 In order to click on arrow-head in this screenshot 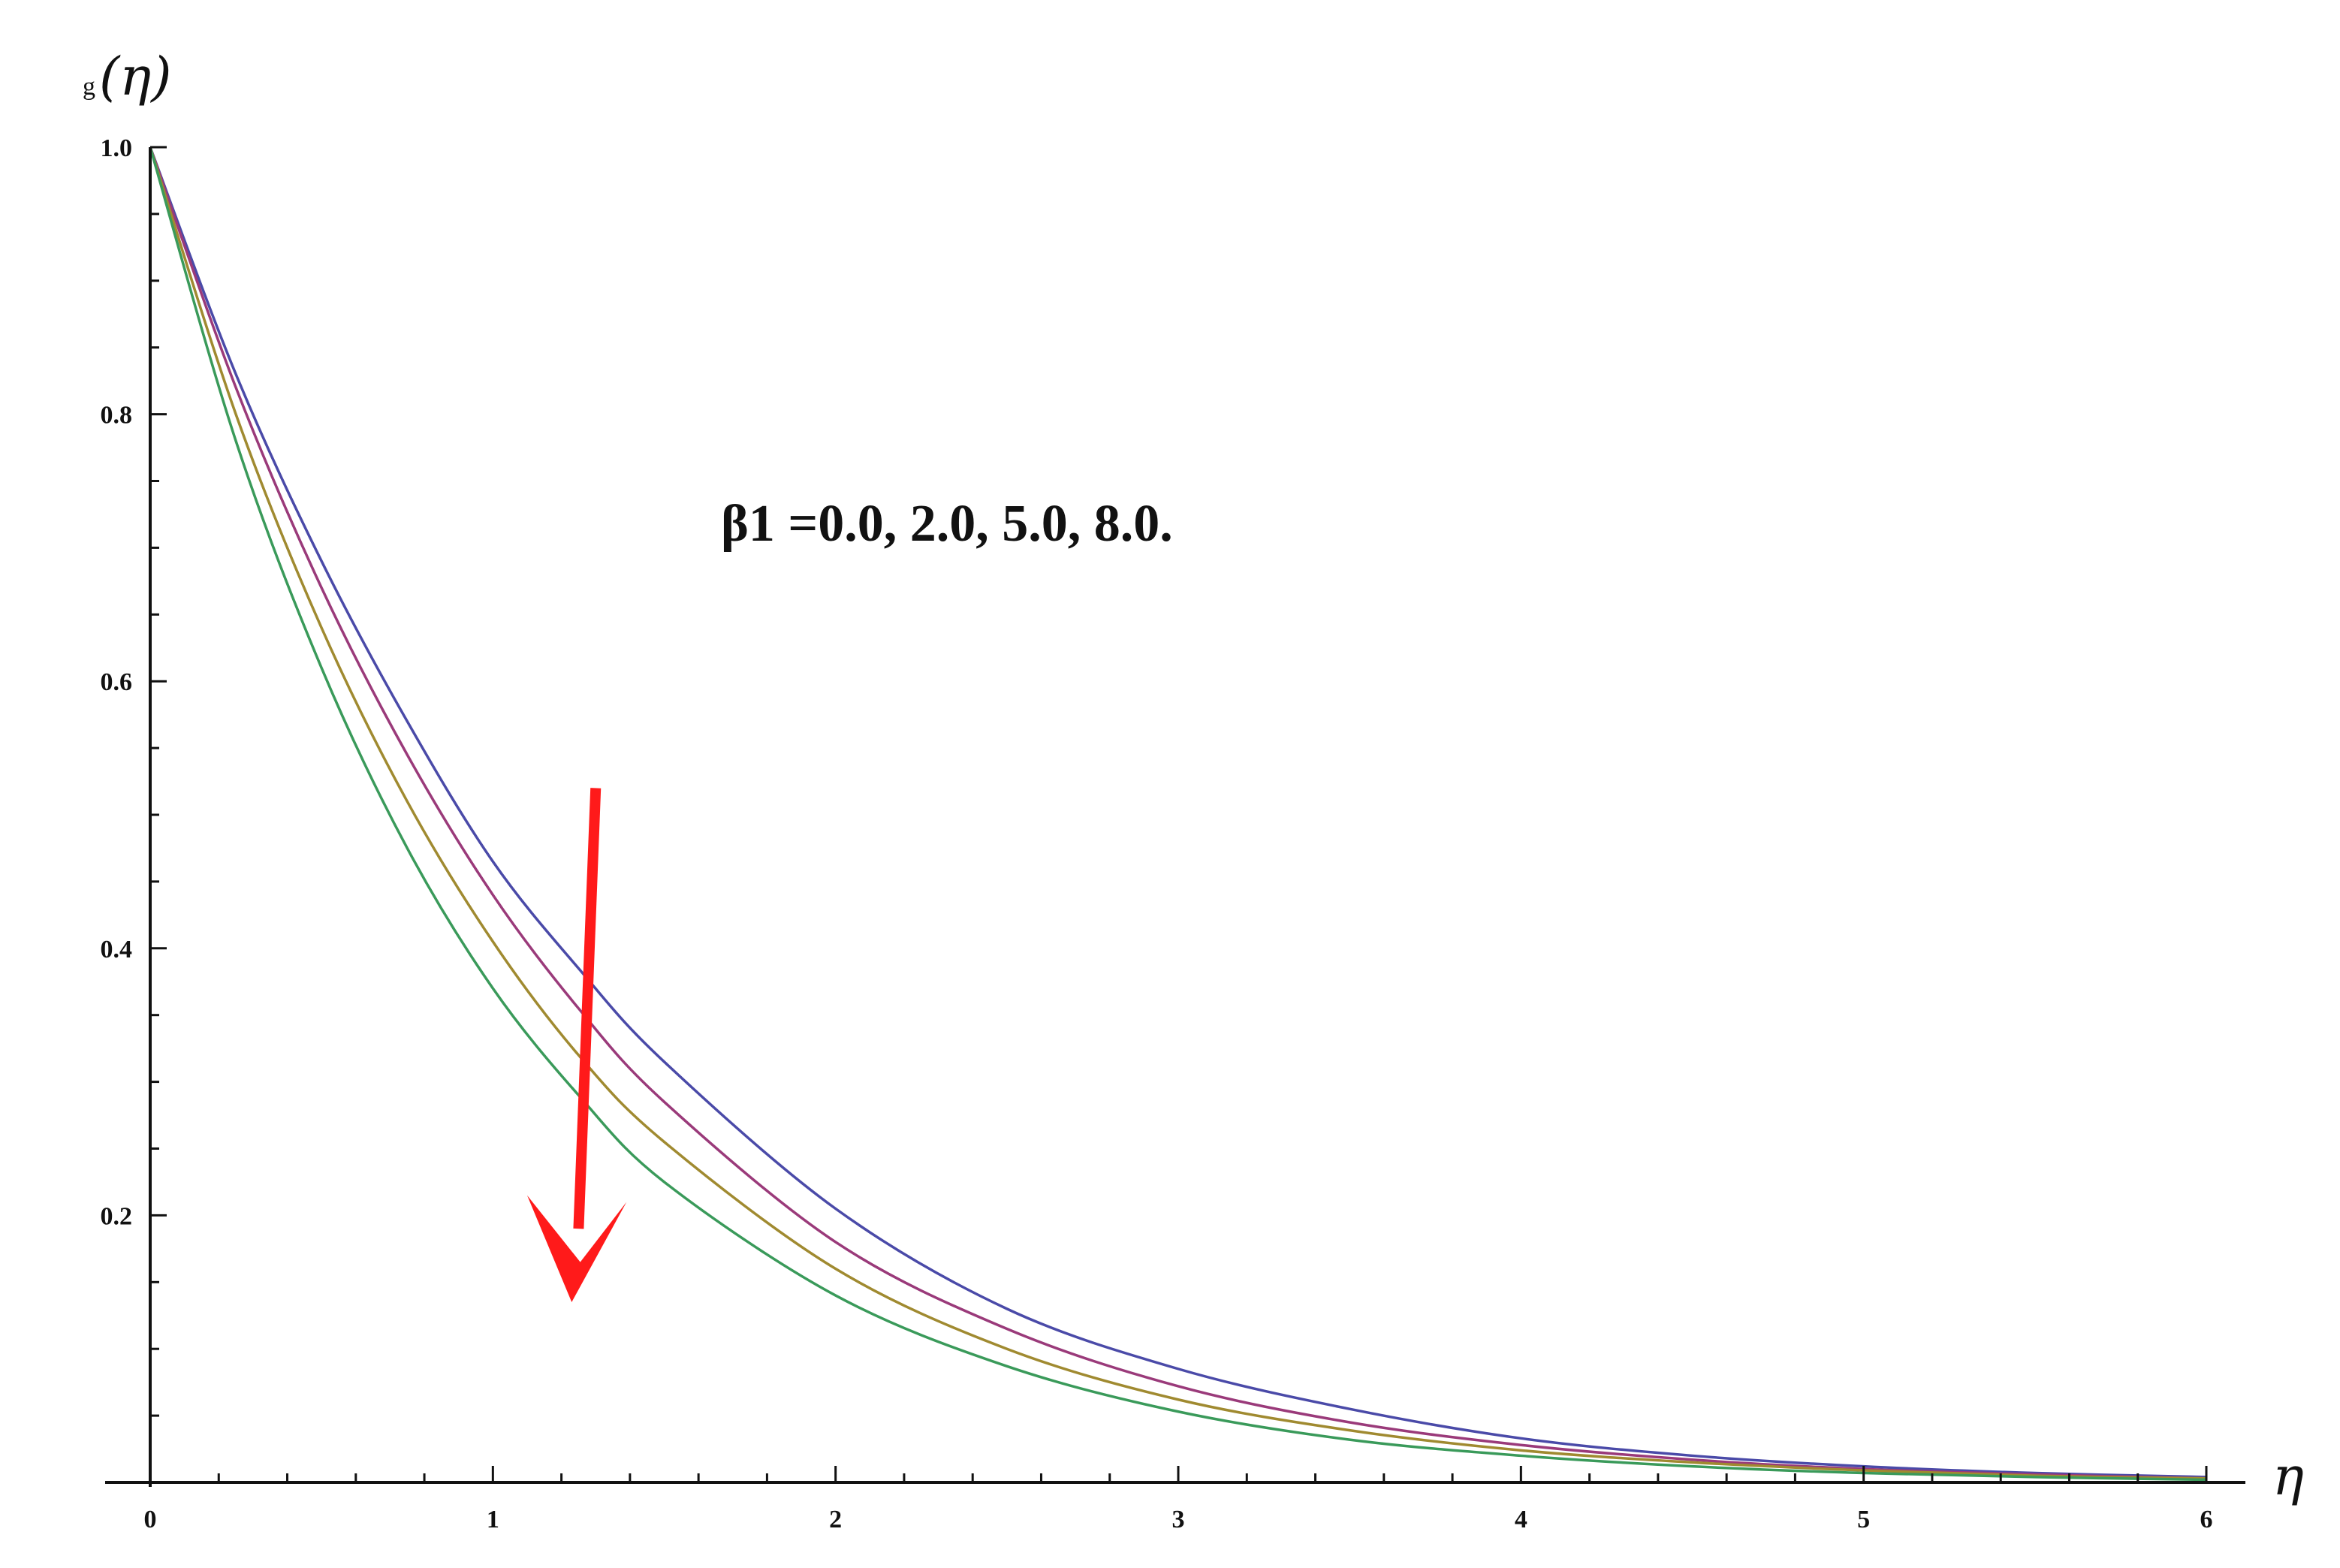, I will do `click(576, 1248)`.